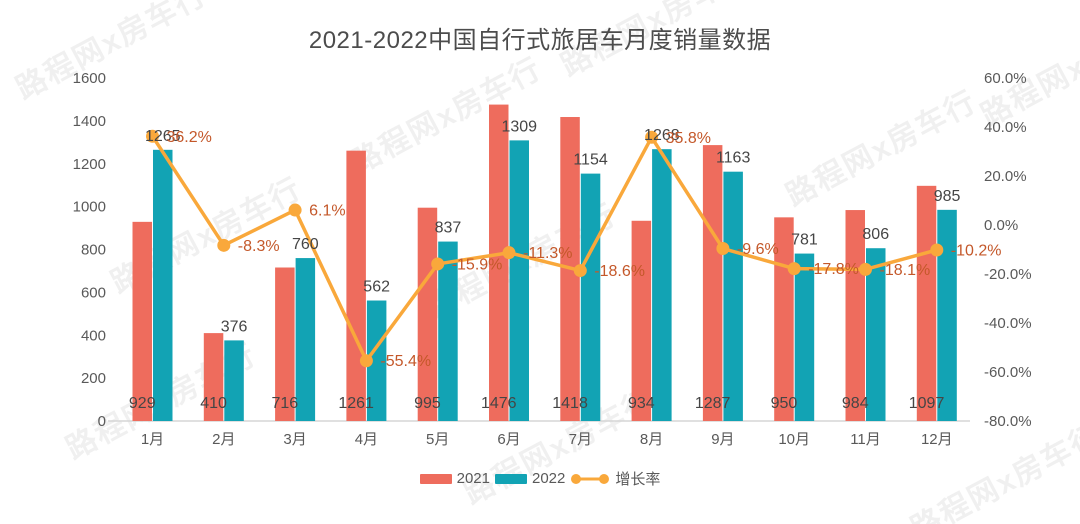 The image size is (1080, 524). I want to click on bar-2022-8月, so click(662, 285).